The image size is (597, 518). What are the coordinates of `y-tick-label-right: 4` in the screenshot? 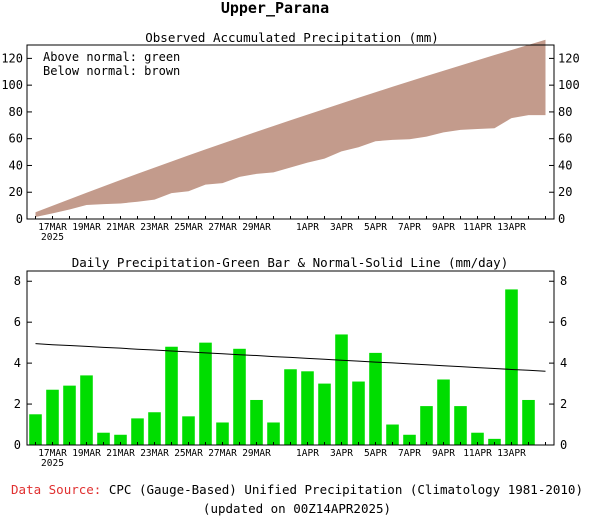 It's located at (563, 363).